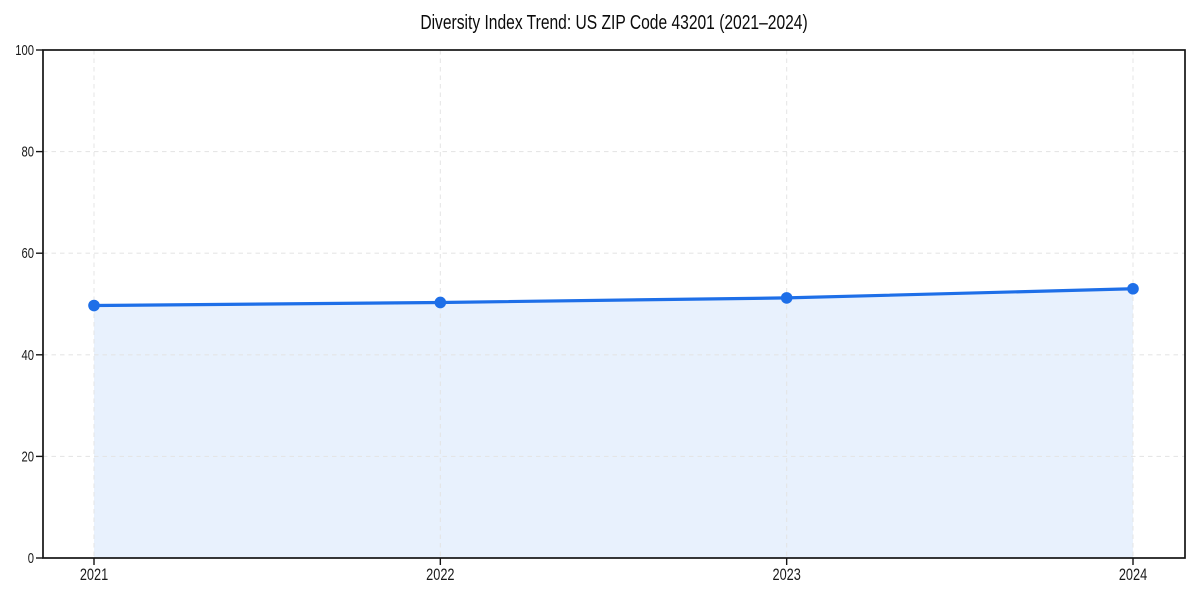 Image resolution: width=1200 pixels, height=600 pixels. What do you see at coordinates (786, 574) in the screenshot?
I see `x-tick-label-2023: 2023` at bounding box center [786, 574].